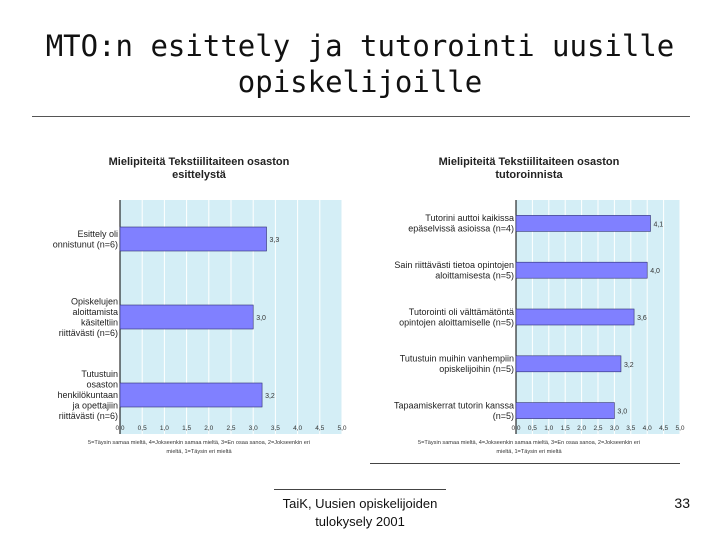 The height and width of the screenshot is (540, 720). I want to click on category-label: Tutustuin muihin vanhempiin, so click(457, 359).